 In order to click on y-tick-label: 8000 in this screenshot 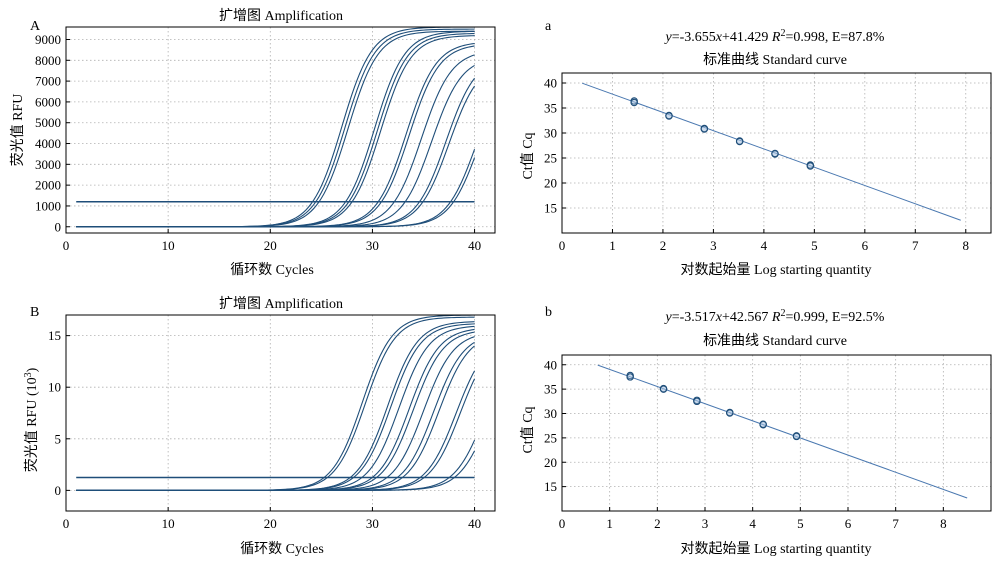, I will do `click(48, 60)`.